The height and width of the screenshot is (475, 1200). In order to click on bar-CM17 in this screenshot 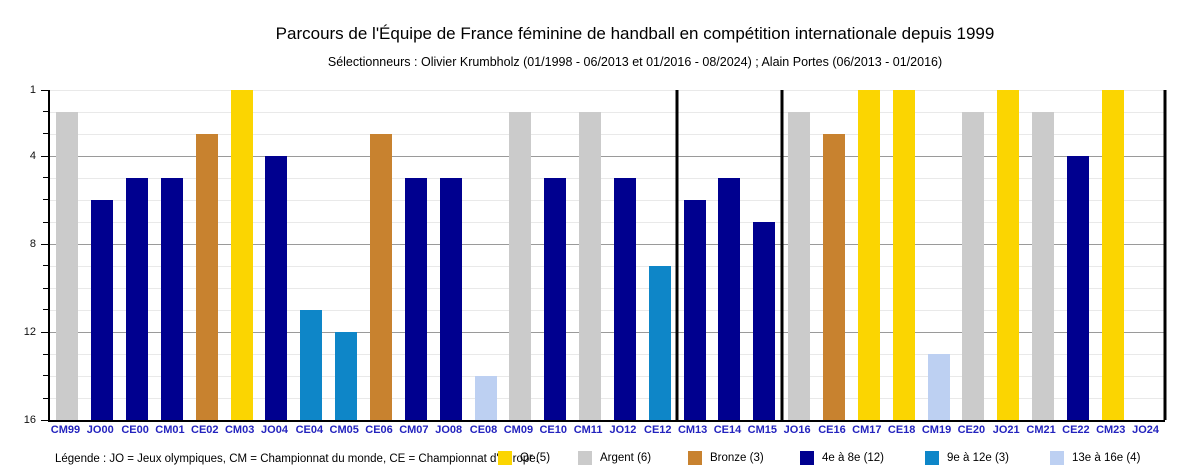, I will do `click(868, 255)`.